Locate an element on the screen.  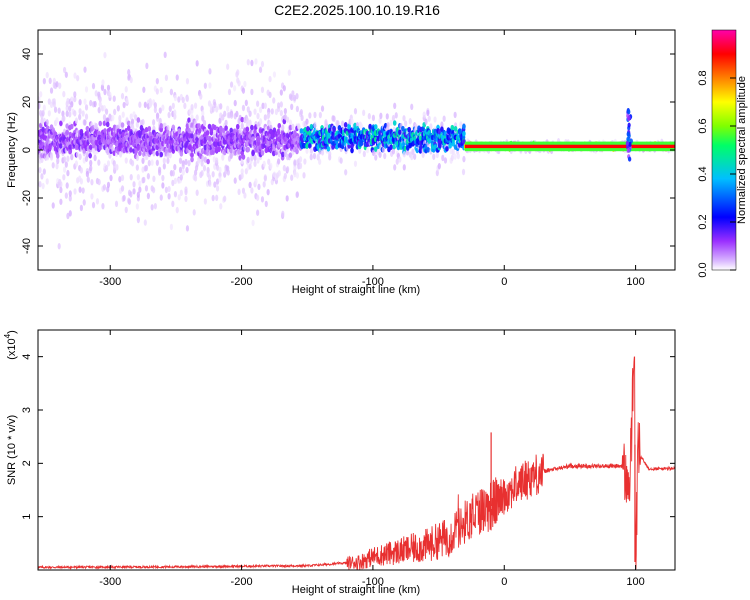
spectrogram-y-tick-label: 40 is located at coordinates (27, 54).